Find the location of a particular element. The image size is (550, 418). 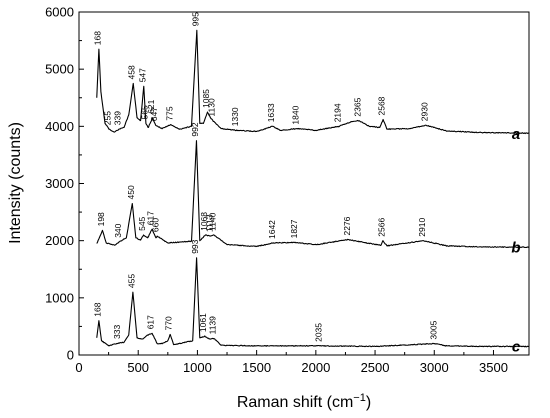

series-name-a: a is located at coordinates (516, 134).